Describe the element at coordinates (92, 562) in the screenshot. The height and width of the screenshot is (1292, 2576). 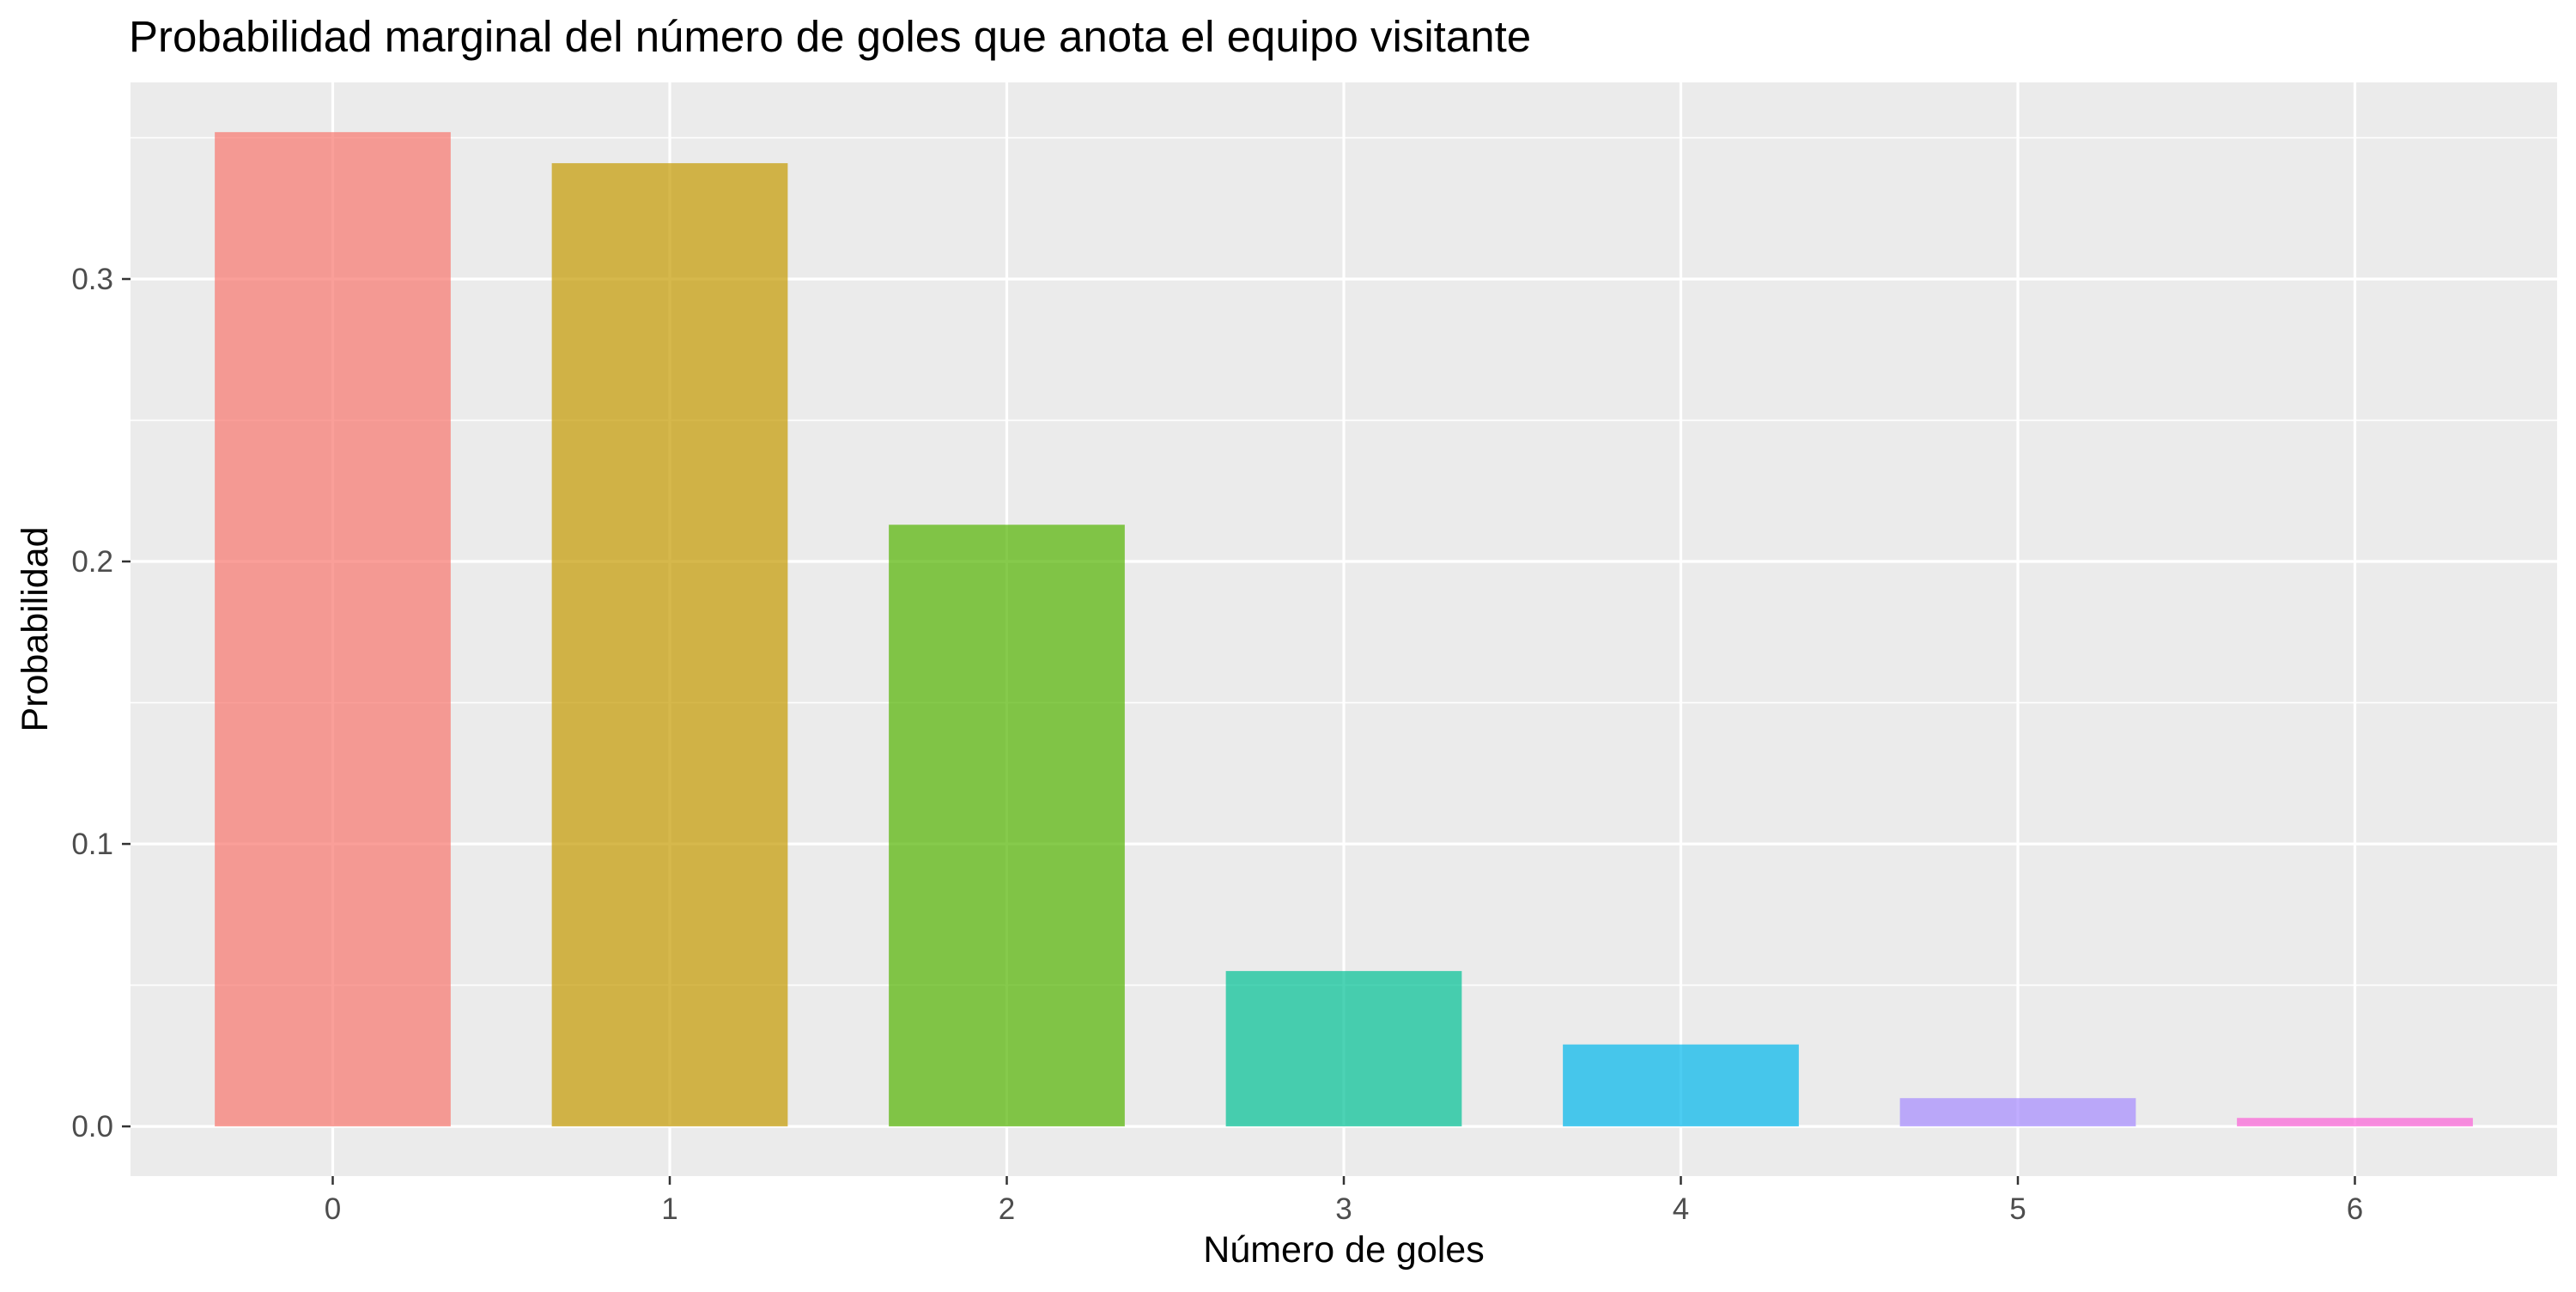
I see `y-tick-label: 0.2` at that location.